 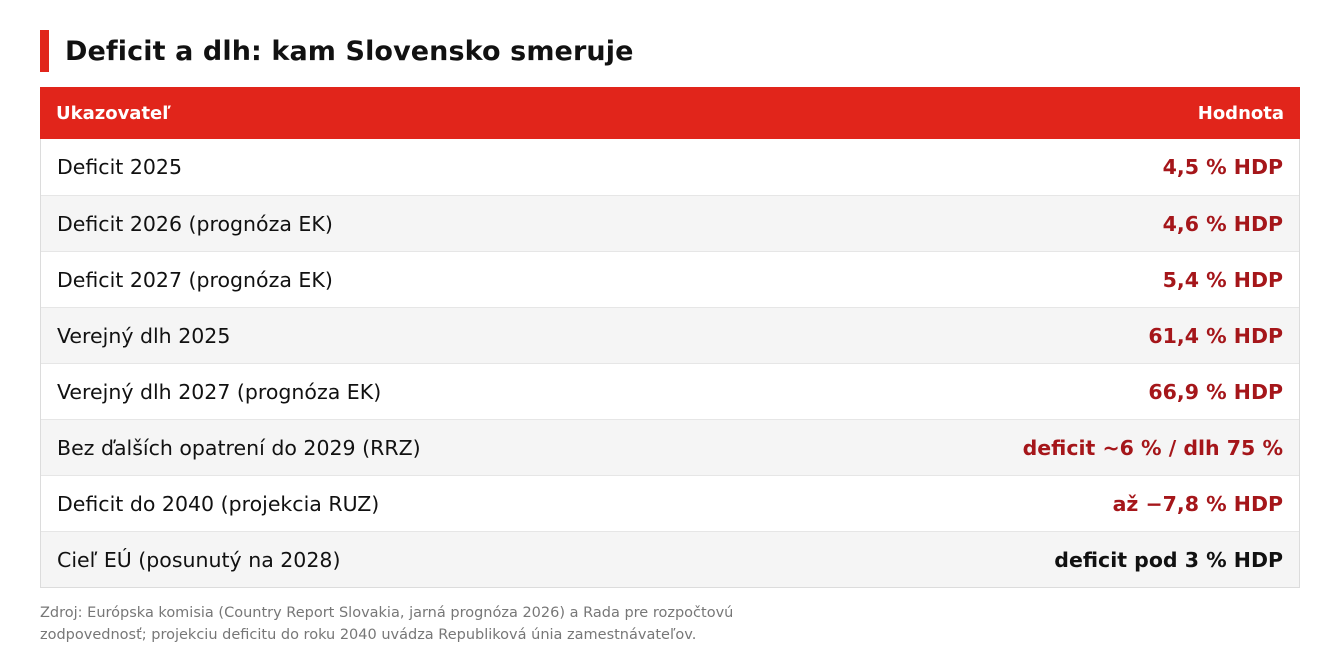 What do you see at coordinates (670, 167) in the screenshot?
I see `table-row: Deficit 2025 4,5 % HDP` at bounding box center [670, 167].